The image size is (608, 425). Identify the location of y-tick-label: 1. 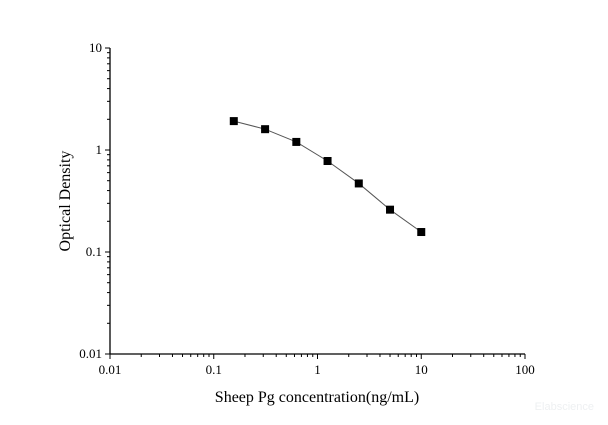
(99, 149).